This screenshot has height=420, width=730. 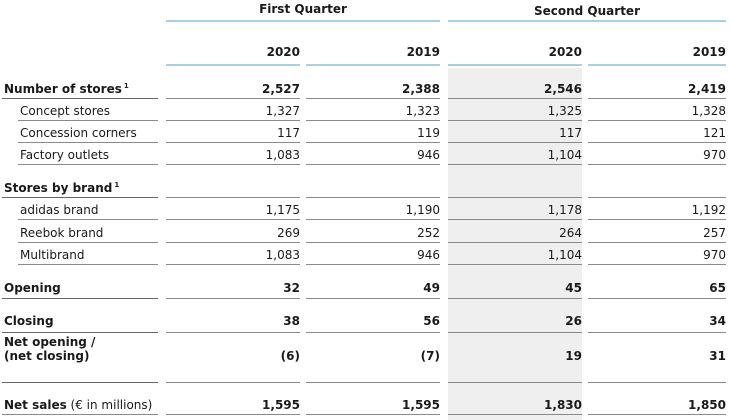 I want to click on group-rule-first-quarter, so click(x=303, y=21).